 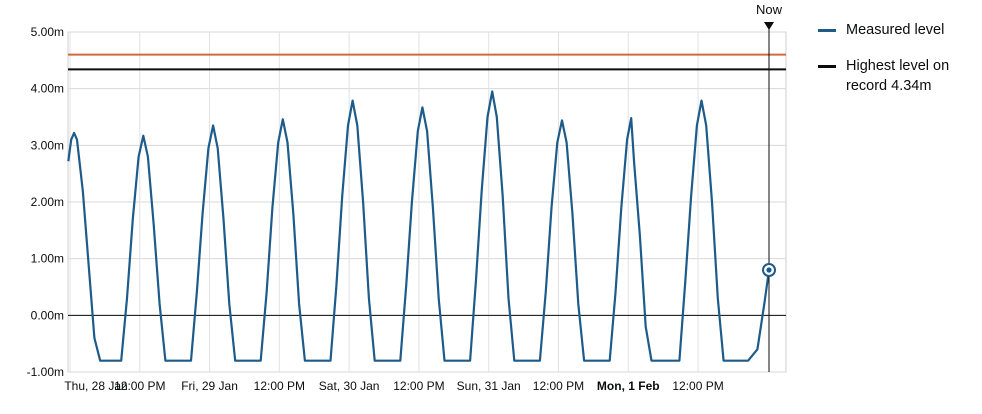 I want to click on latest-reading-dot, so click(x=769, y=270).